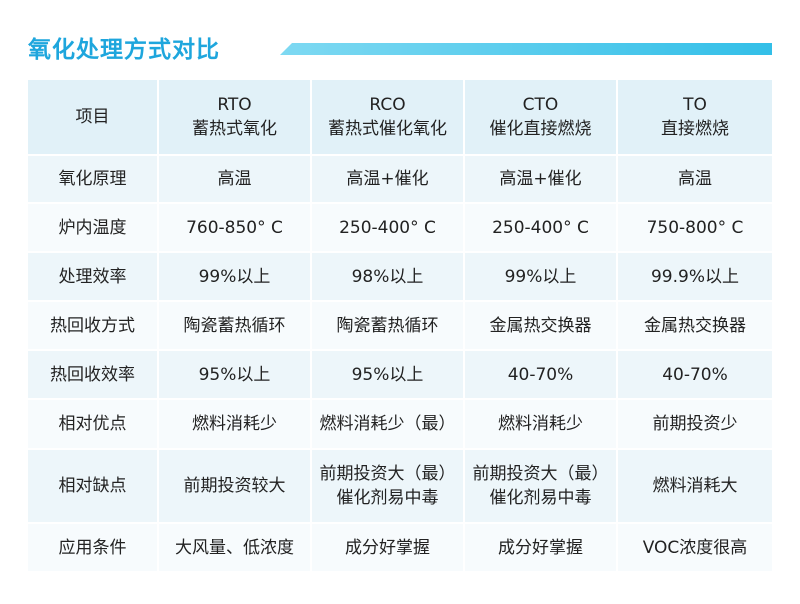 The width and height of the screenshot is (800, 604). I want to click on table-cell: 760-850° C, so click(235, 228).